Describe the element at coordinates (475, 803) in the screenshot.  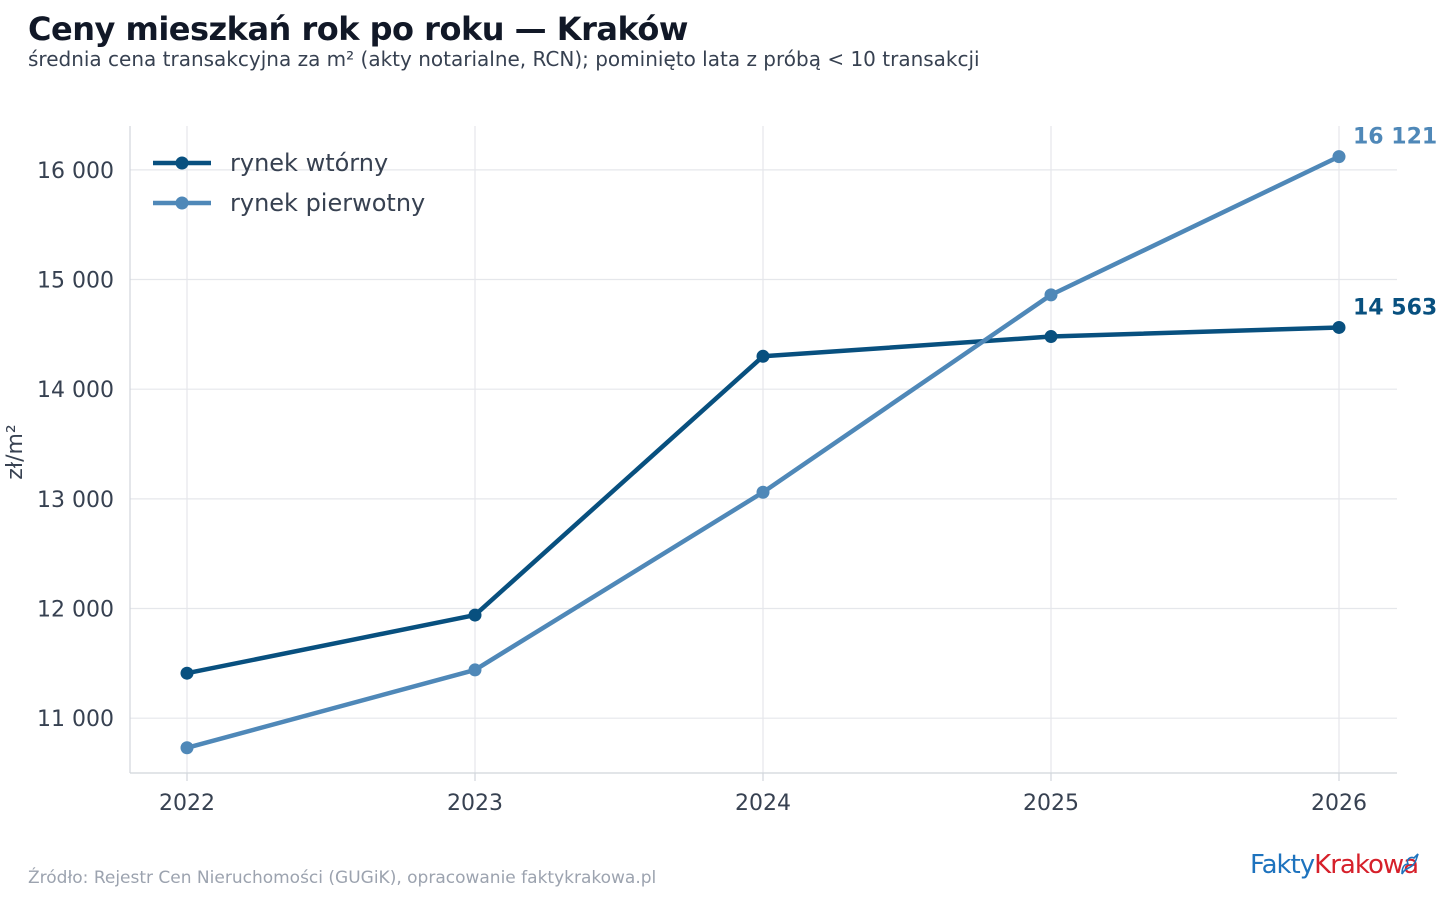
I see `x-tick-label: 2023` at that location.